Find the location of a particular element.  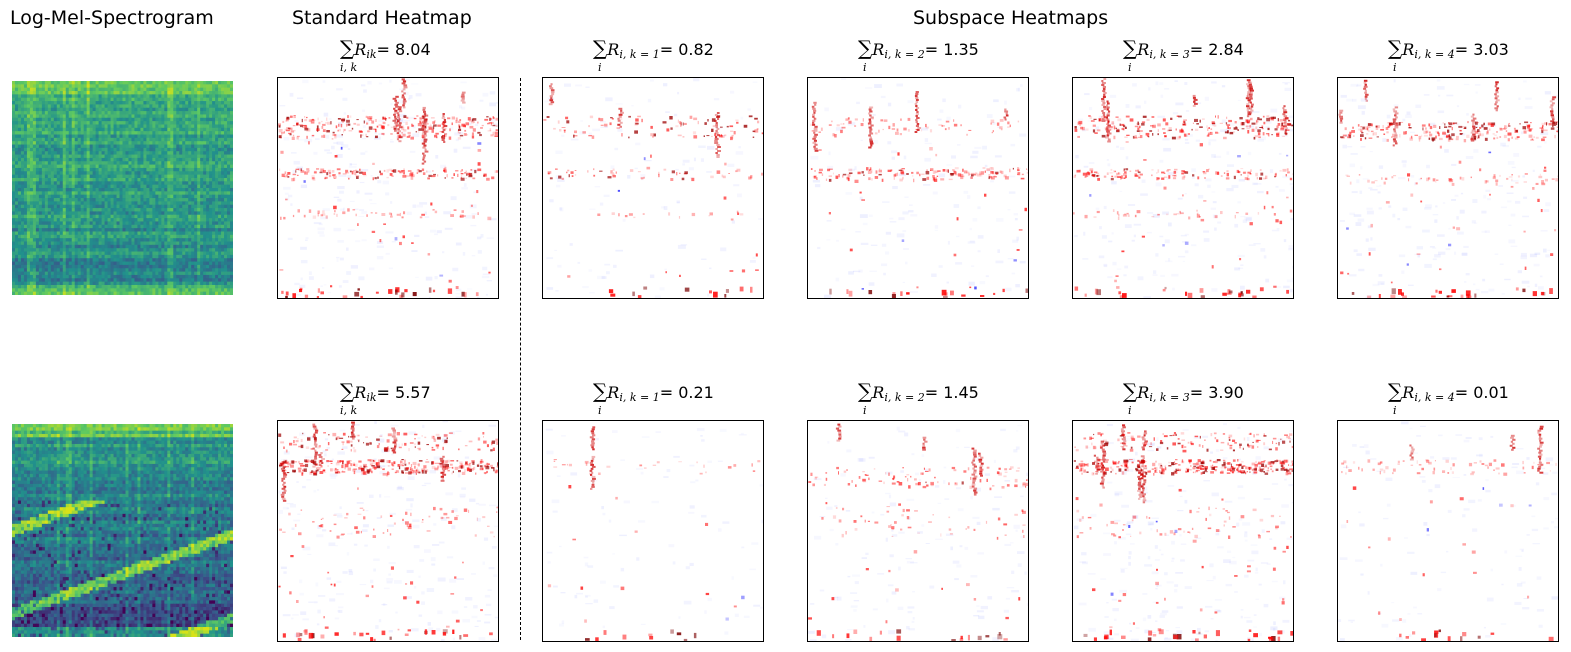

spectrogram-column-header: Log-Mel-Spectrogram is located at coordinates (112, 18).